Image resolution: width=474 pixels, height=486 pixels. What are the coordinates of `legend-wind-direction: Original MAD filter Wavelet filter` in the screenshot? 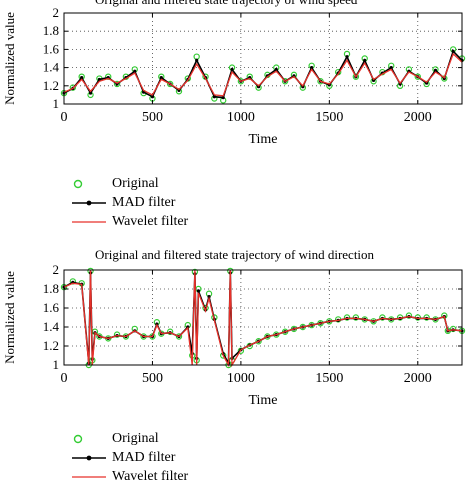 It's located at (130, 457).